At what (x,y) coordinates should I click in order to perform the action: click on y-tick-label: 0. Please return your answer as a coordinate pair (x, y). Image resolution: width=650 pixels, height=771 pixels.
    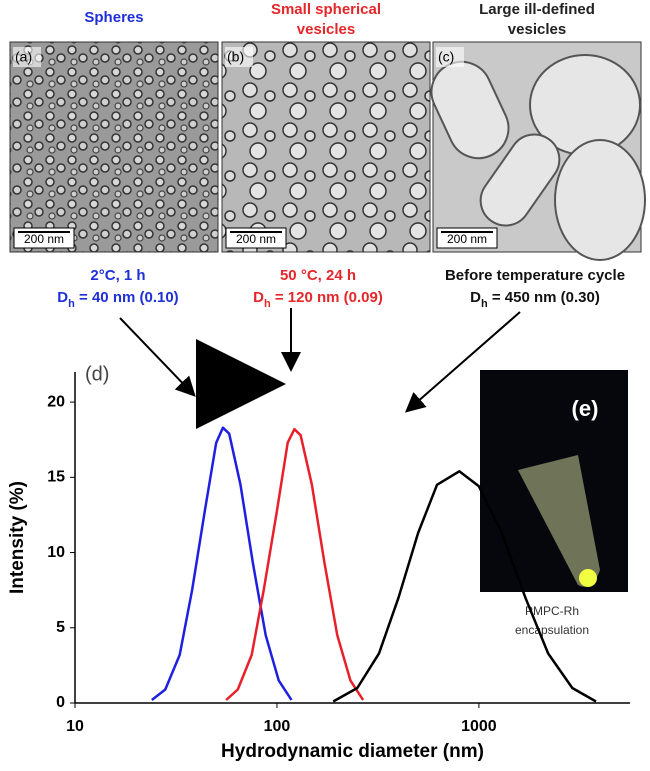
    Looking at the image, I should click on (60, 702).